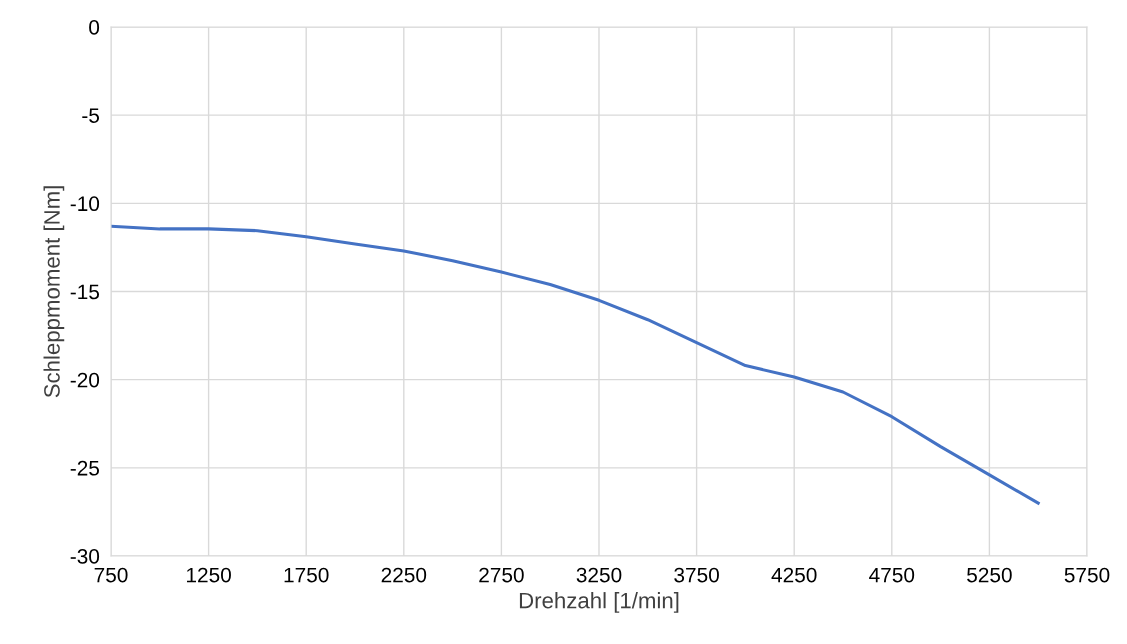  What do you see at coordinates (85, 468) in the screenshot?
I see `y-tick-label: -25` at bounding box center [85, 468].